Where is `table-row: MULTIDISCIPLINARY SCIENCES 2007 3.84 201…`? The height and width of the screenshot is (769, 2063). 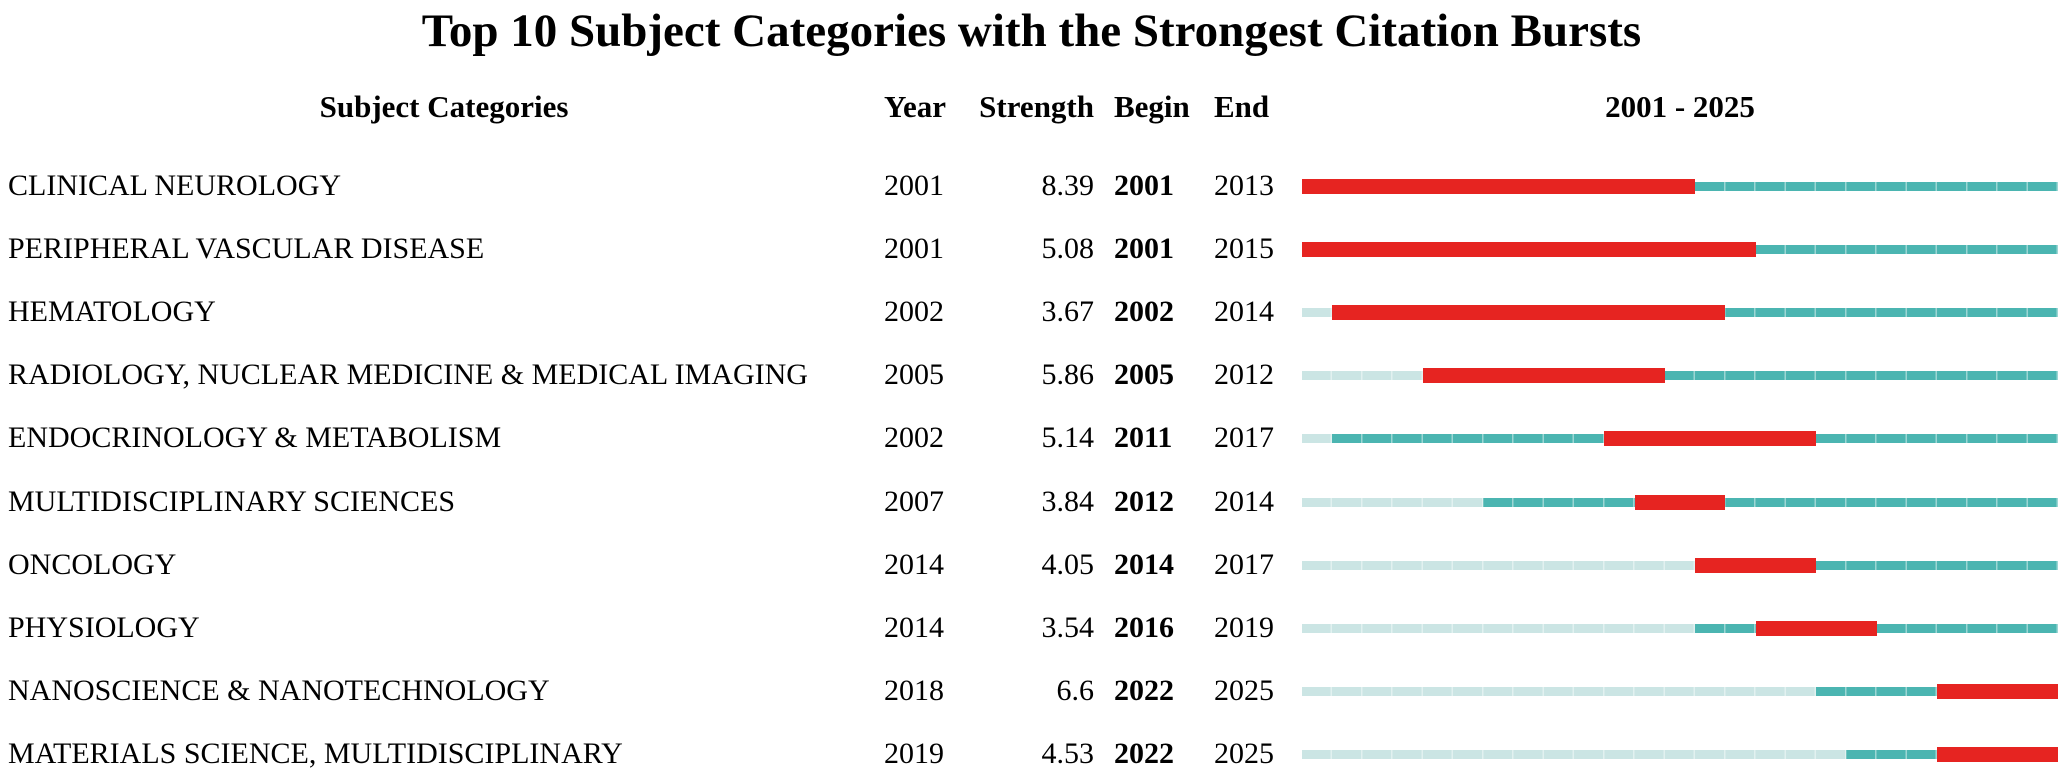 table-row: MULTIDISCIPLINARY SCIENCES 2007 3.84 201… is located at coordinates (1031, 501).